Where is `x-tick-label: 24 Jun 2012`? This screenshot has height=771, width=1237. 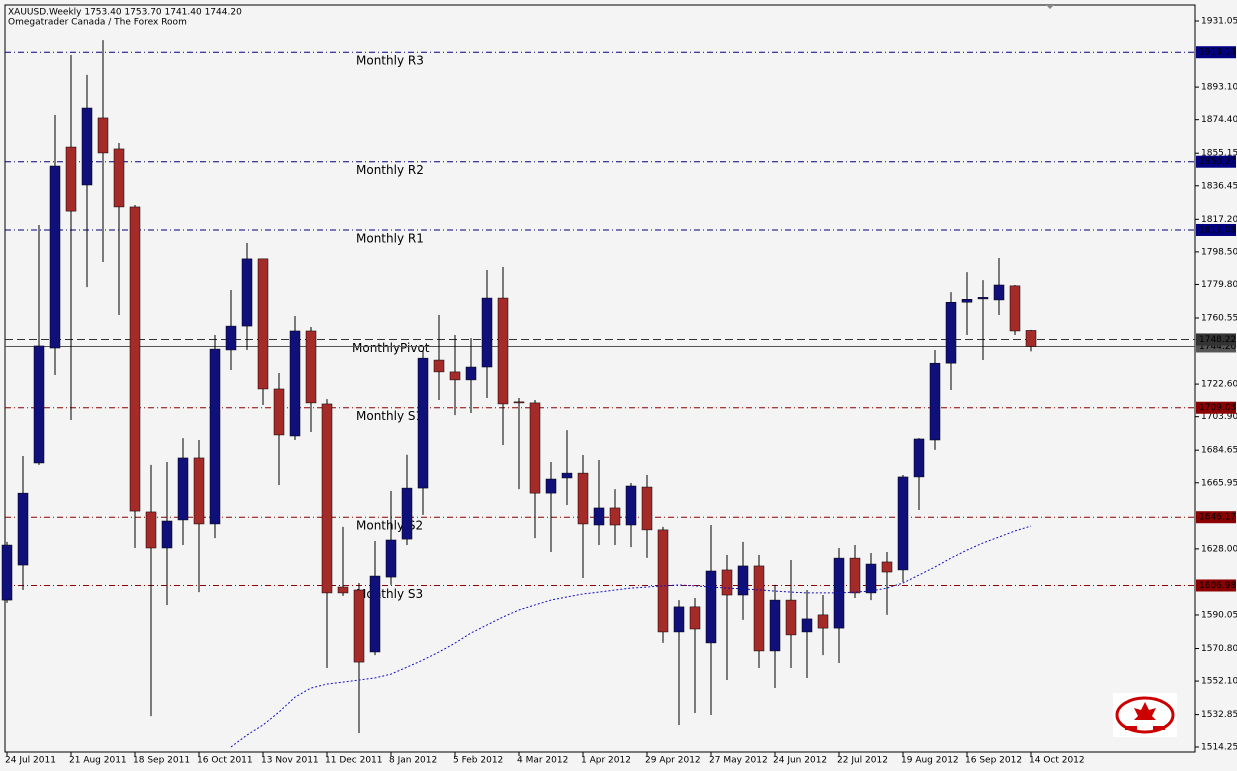 x-tick-label: 24 Jun 2012 is located at coordinates (800, 761).